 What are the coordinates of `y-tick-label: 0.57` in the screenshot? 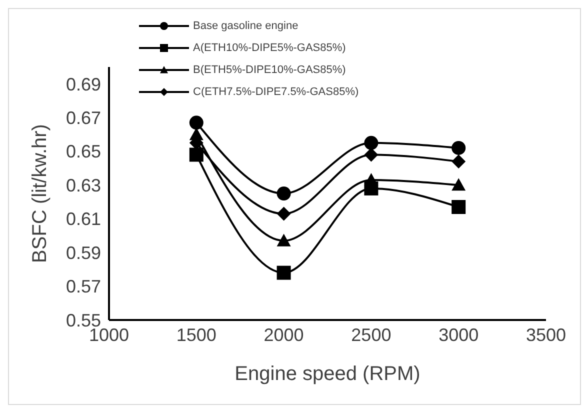 It's located at (83, 286).